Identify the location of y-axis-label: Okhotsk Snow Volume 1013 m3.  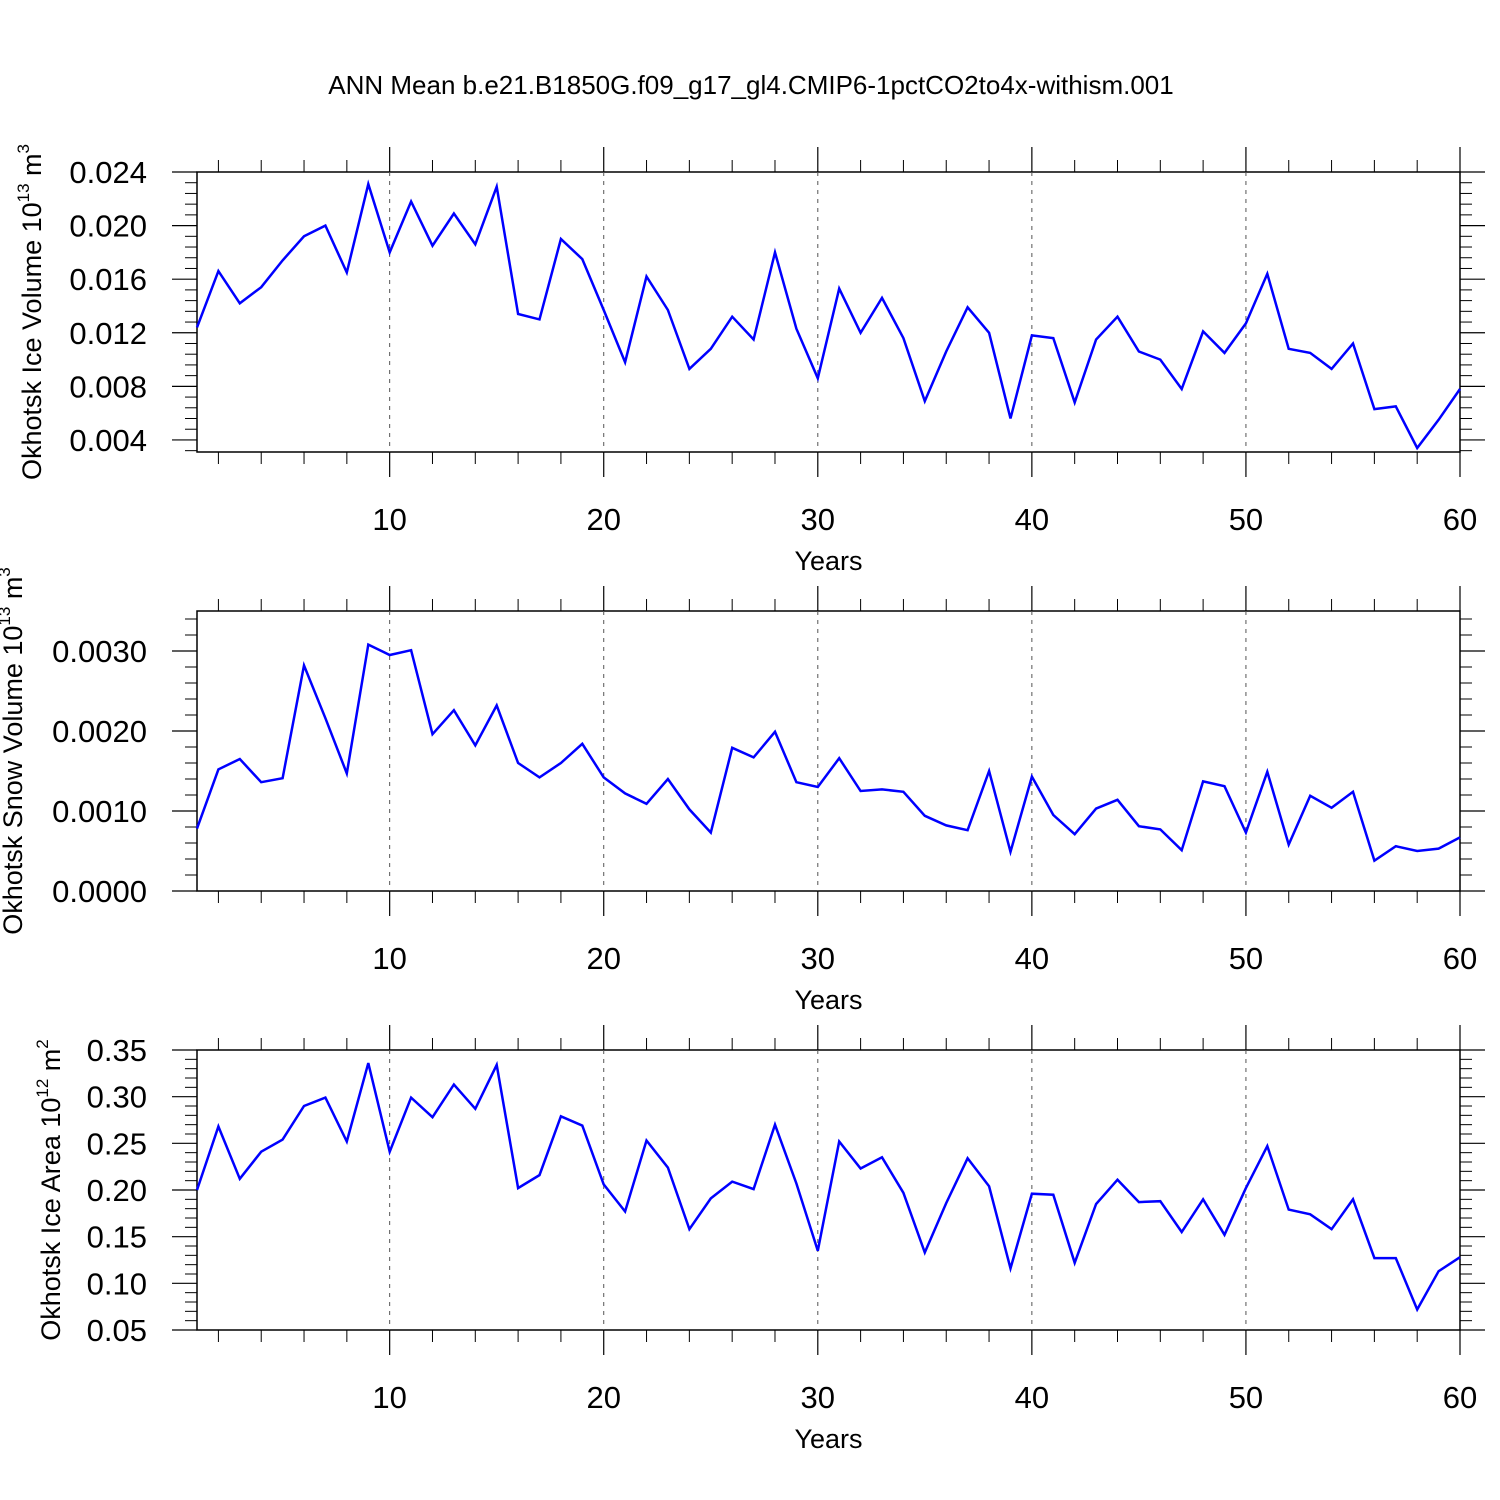
(14, 751).